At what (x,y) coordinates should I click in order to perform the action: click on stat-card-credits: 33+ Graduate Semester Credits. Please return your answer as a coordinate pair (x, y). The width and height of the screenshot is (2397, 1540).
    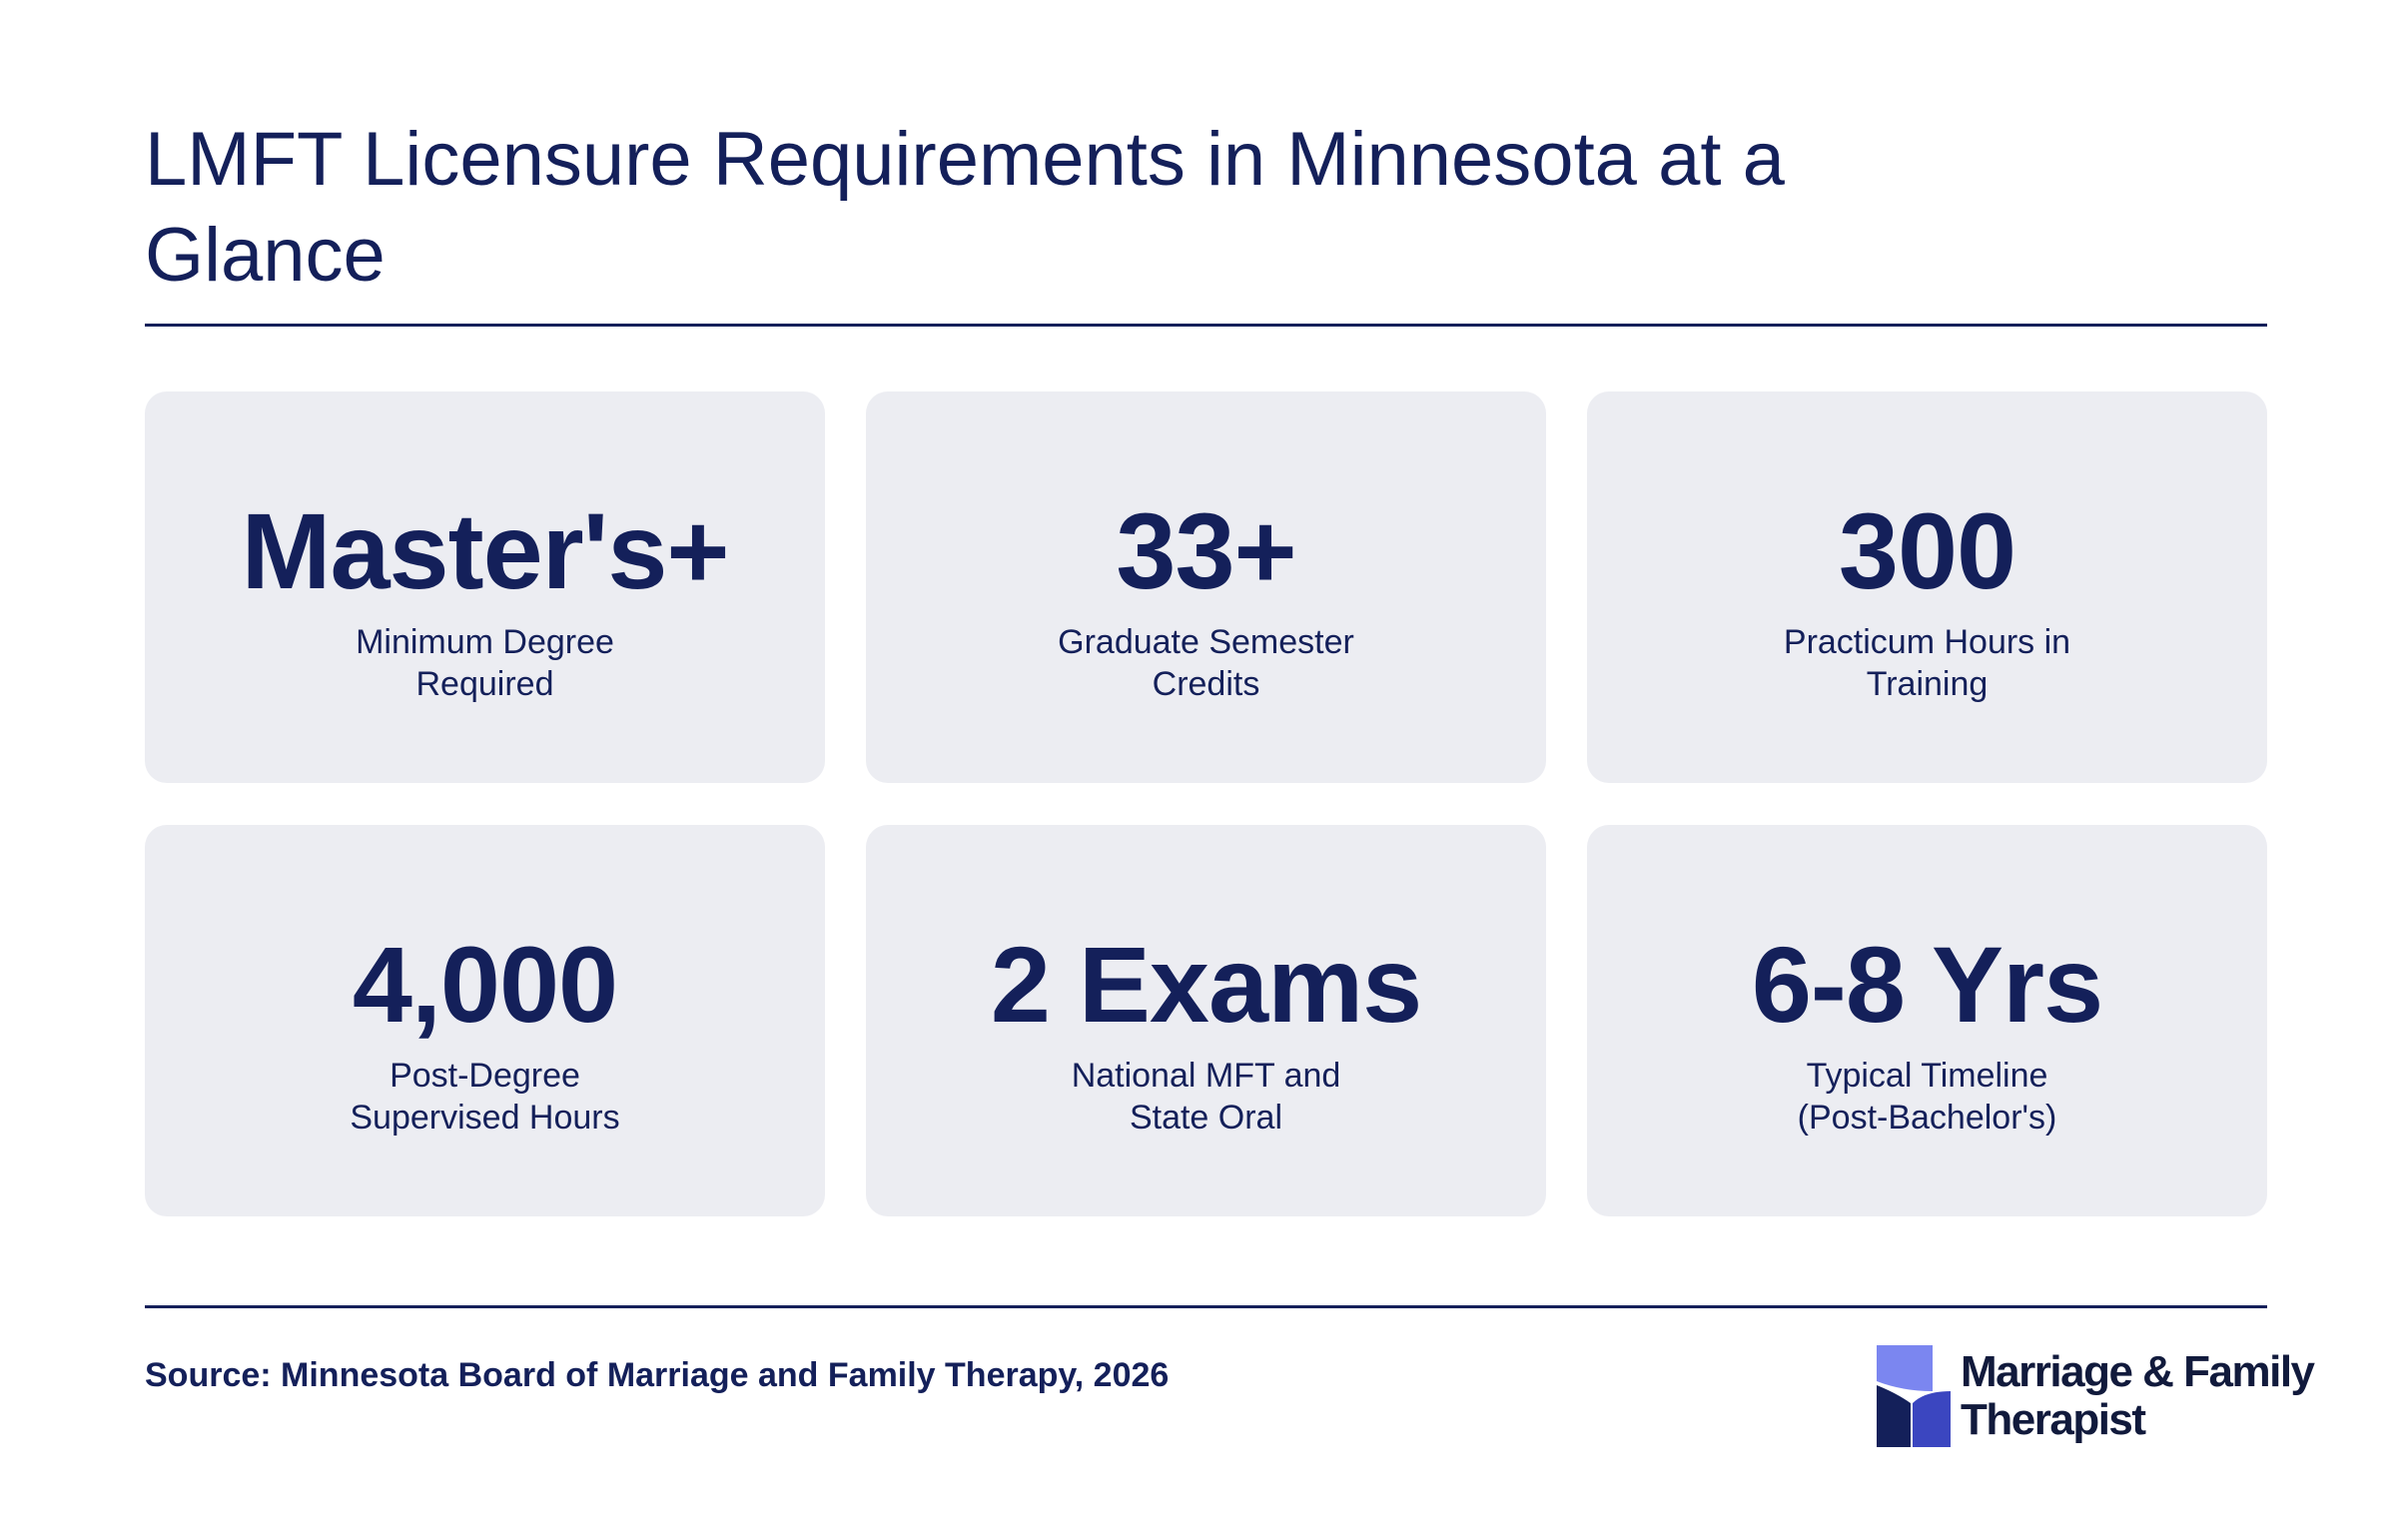
    Looking at the image, I should click on (1206, 587).